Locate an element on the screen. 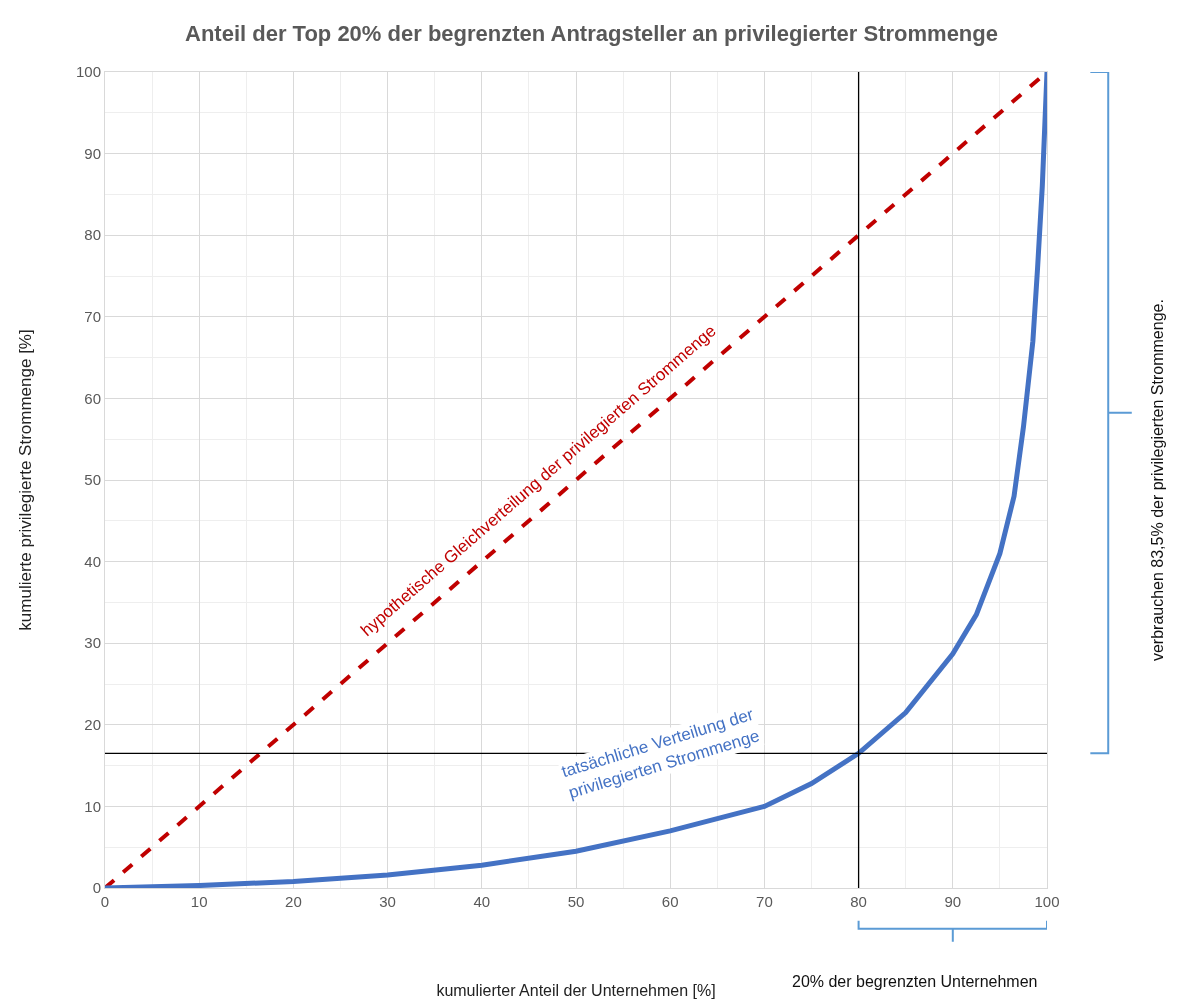 Image resolution: width=1183 pixels, height=1008 pixels. chart-title: Anteil der Top 20% der begrenzten Antragsteller an privilegierter Strommenge is located at coordinates (591, 33).